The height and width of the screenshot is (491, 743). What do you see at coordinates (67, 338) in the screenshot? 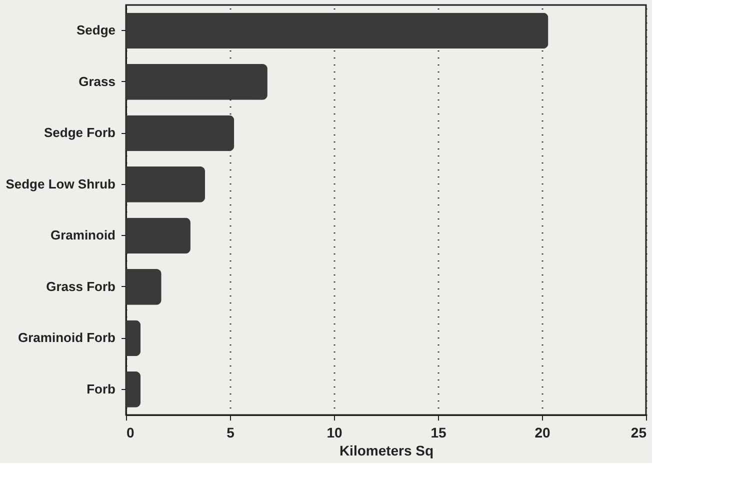
I see `y-tick-label: Graminoid Forb` at bounding box center [67, 338].